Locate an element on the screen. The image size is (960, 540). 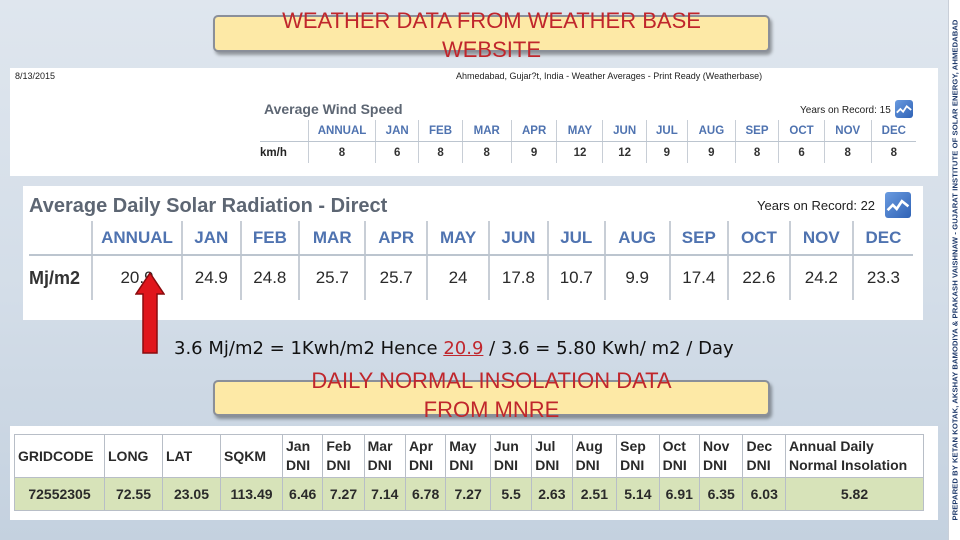
solar-header-cell: JAN is located at coordinates (211, 238).